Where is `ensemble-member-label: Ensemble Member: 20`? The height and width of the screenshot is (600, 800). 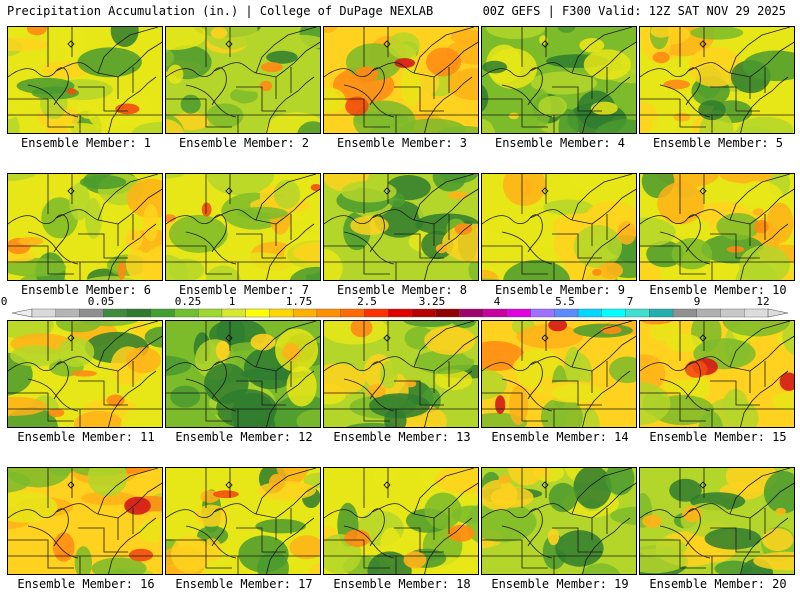
ensemble-member-label: Ensemble Member: 20 is located at coordinates (718, 584).